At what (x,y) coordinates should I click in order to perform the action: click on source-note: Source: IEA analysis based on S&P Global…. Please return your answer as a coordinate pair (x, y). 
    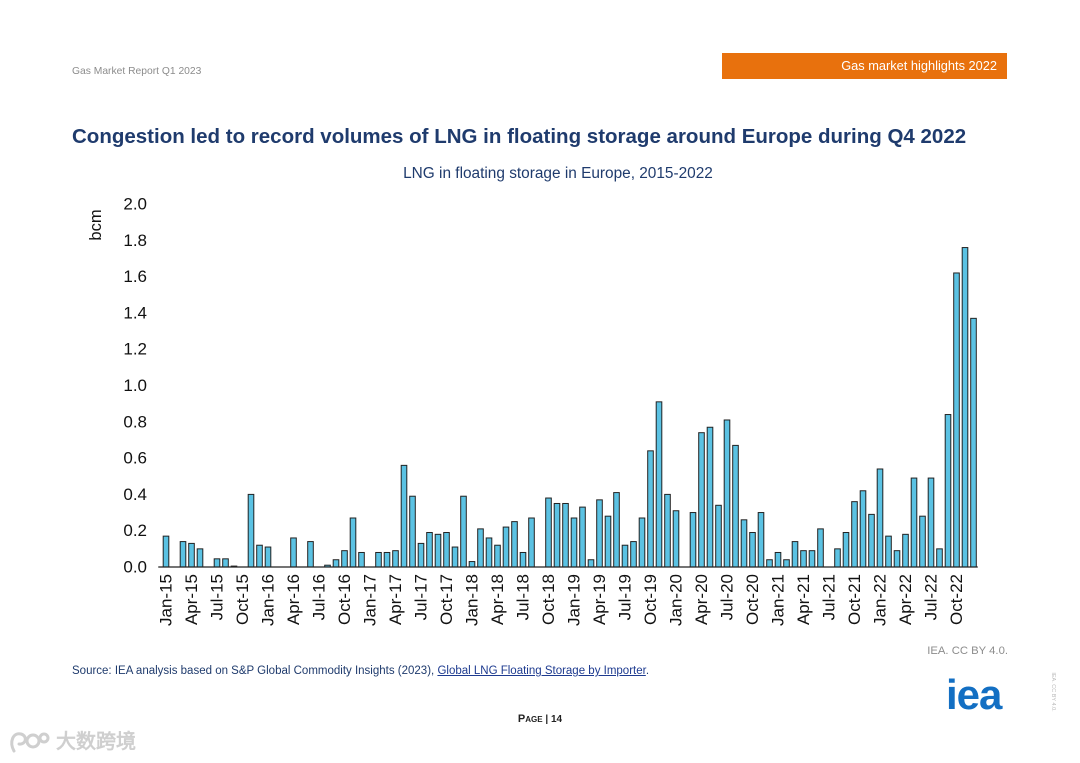
    Looking at the image, I should click on (360, 671).